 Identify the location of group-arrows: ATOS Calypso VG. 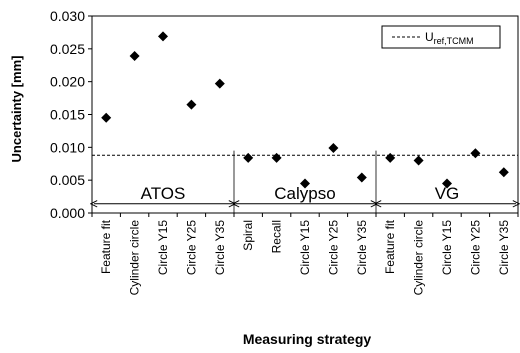
(305, 181).